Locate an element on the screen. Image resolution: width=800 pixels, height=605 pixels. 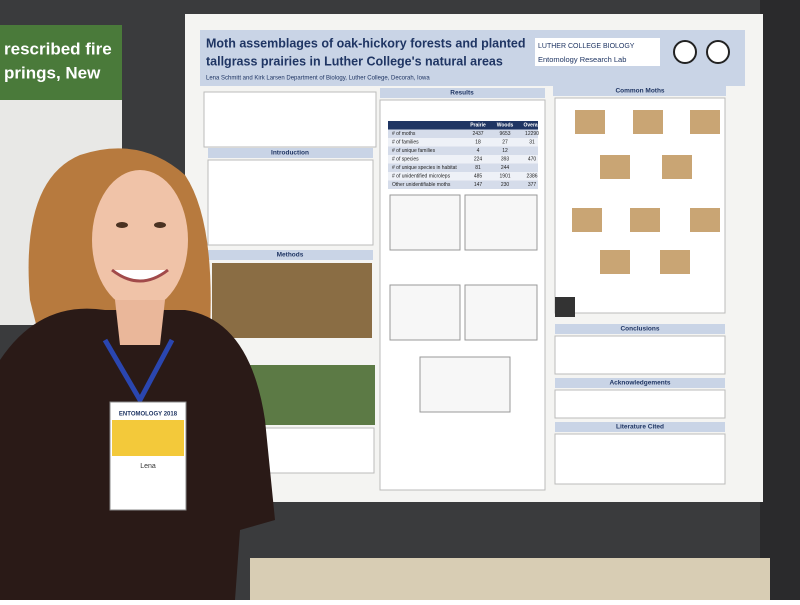
table-cell: 224 is located at coordinates (478, 159).